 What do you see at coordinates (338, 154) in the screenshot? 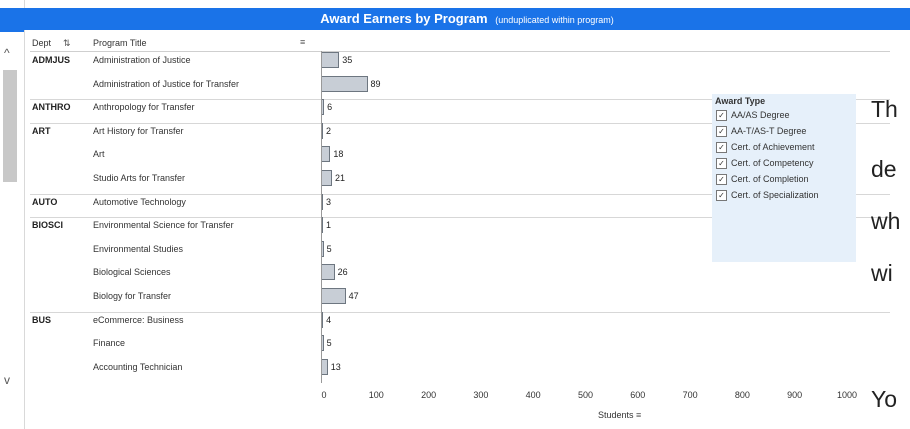
I see `bar-value-label: 18` at bounding box center [338, 154].